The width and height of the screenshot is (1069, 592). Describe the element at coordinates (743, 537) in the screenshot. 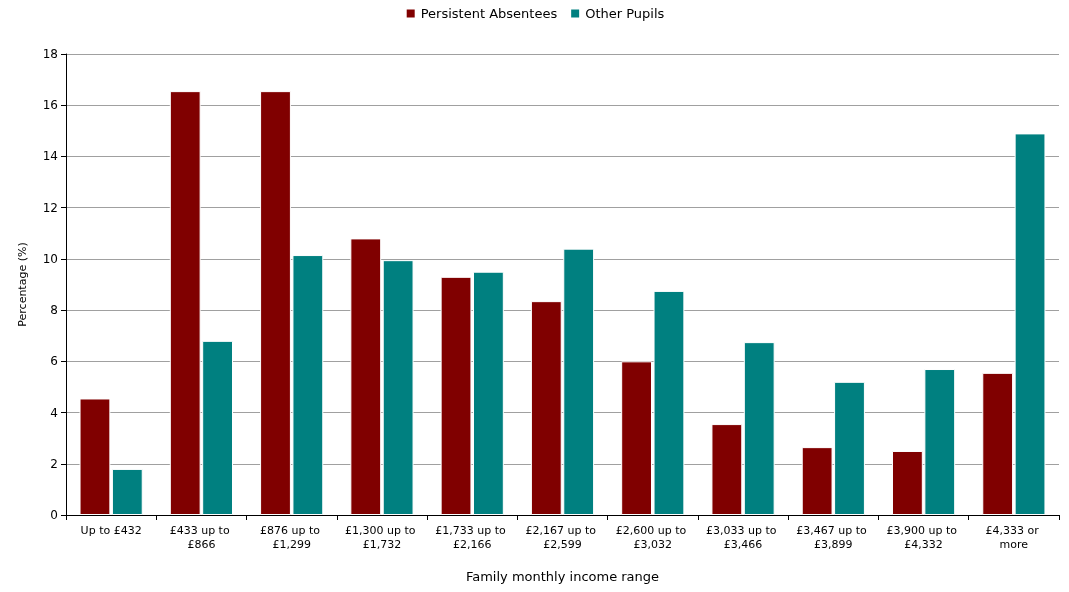

I see `x-tick-label: £3,033 up to £3,466` at that location.